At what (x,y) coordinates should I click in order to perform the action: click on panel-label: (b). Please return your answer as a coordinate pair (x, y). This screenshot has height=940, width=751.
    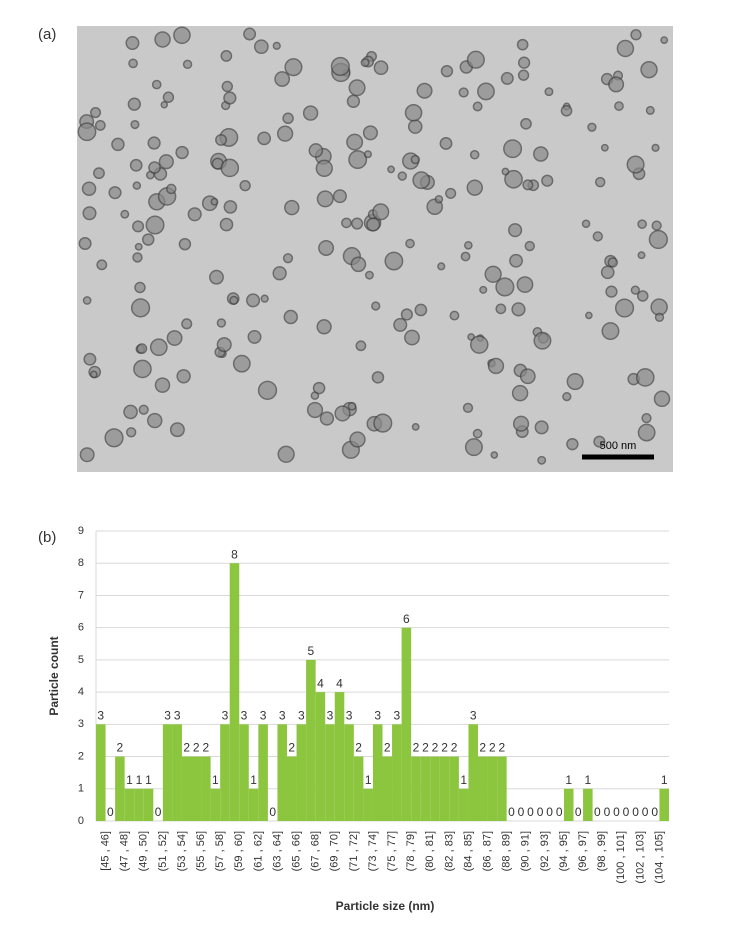
    Looking at the image, I should click on (47, 537).